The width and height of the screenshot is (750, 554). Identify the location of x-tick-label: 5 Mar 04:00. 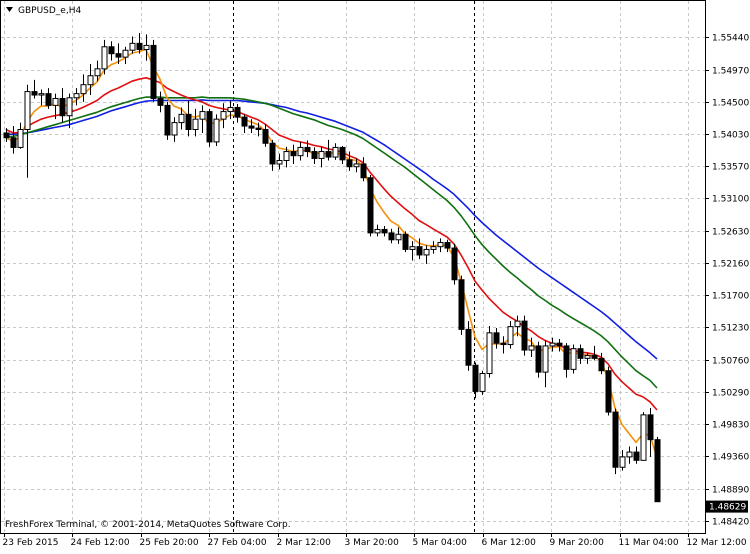
(440, 543).